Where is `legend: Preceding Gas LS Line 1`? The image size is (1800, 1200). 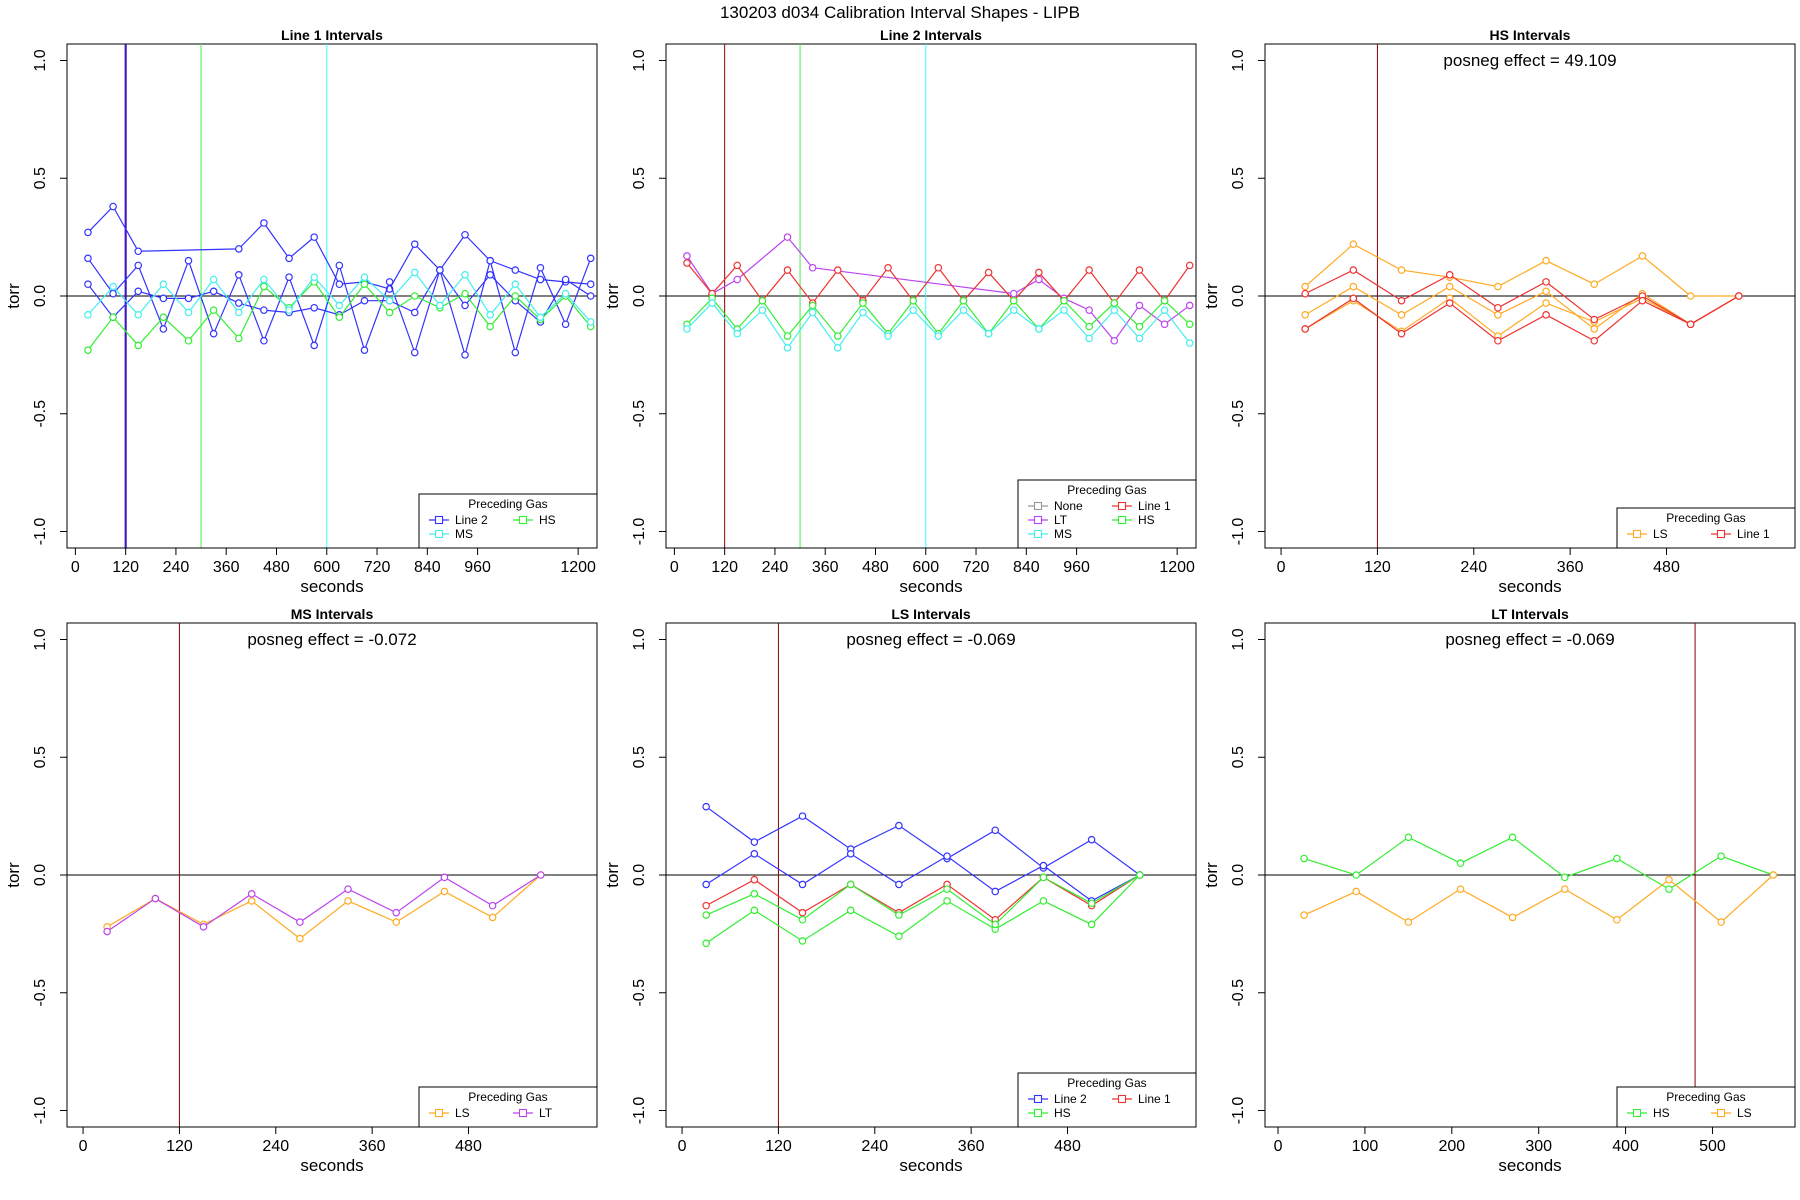 legend: Preceding Gas LS Line 1 is located at coordinates (1706, 528).